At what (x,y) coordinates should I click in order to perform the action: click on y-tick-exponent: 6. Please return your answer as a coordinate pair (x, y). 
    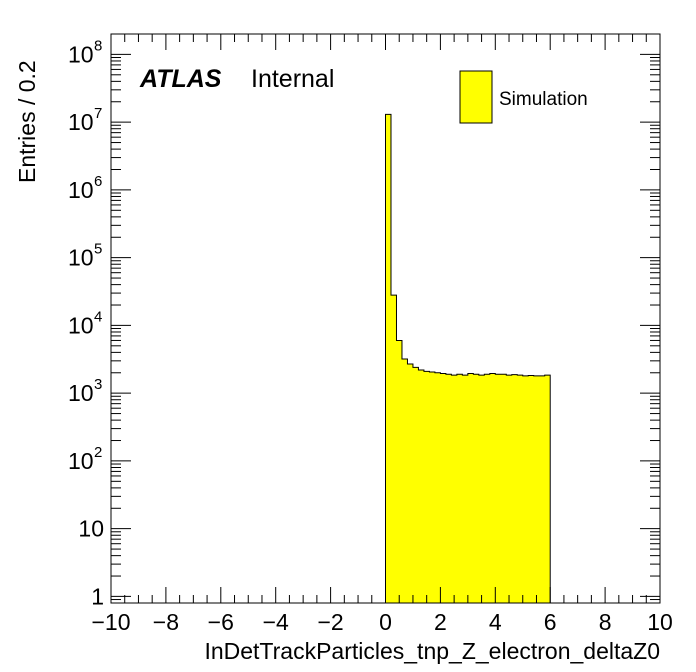
    Looking at the image, I should click on (98, 181).